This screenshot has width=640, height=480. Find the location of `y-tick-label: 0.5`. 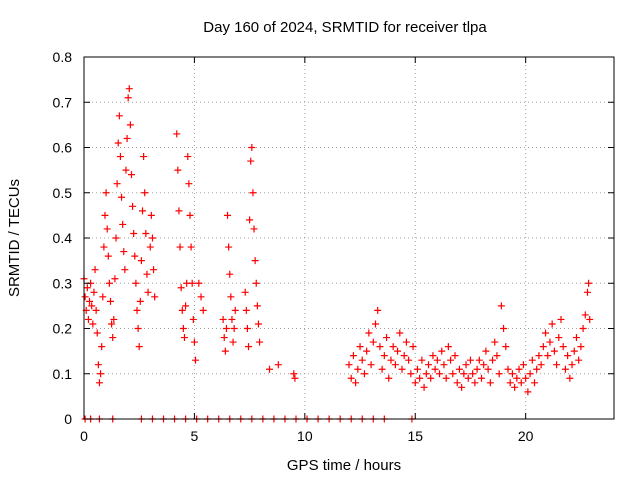

y-tick-label: 0.5 is located at coordinates (63, 193).